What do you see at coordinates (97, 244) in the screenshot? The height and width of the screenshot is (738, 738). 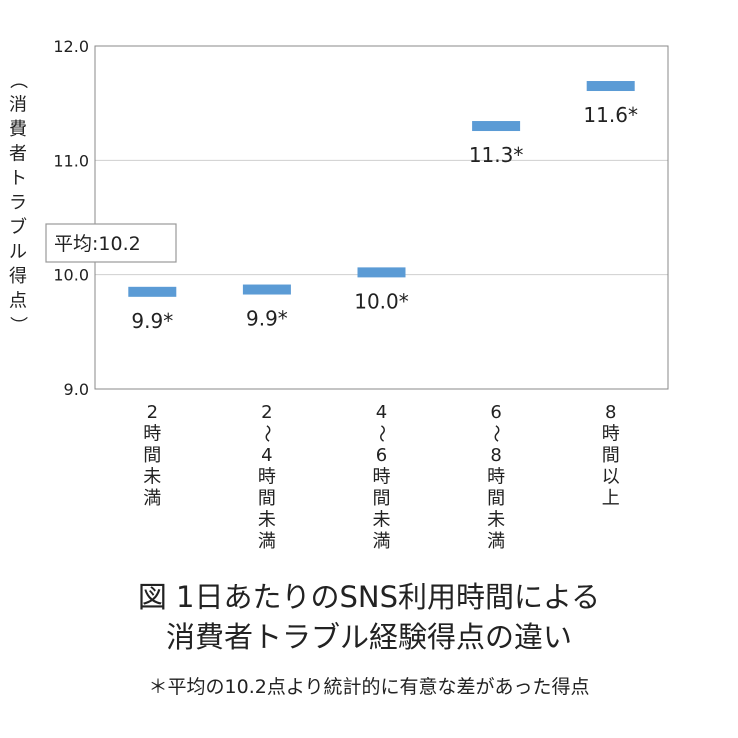 I see `average-label: 平均:10.2` at bounding box center [97, 244].